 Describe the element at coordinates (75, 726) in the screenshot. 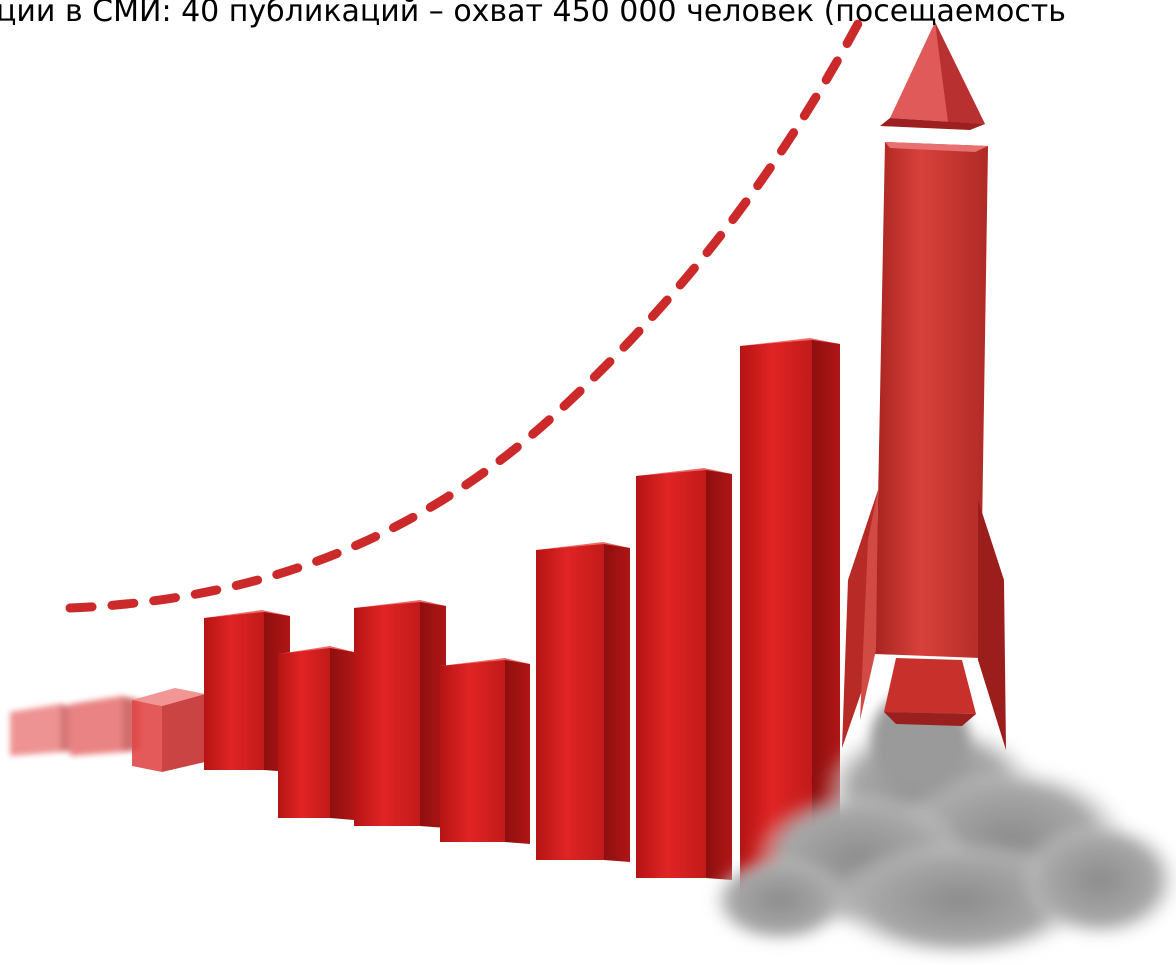

I see `faded-bars` at that location.